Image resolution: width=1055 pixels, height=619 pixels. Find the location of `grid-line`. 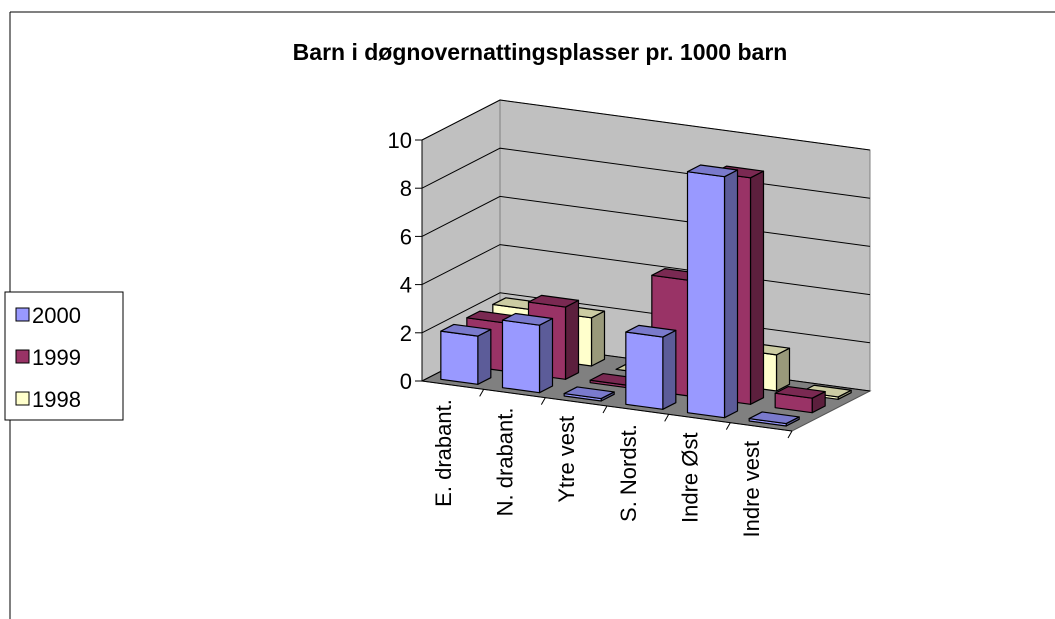

grid-line is located at coordinates (646, 125).